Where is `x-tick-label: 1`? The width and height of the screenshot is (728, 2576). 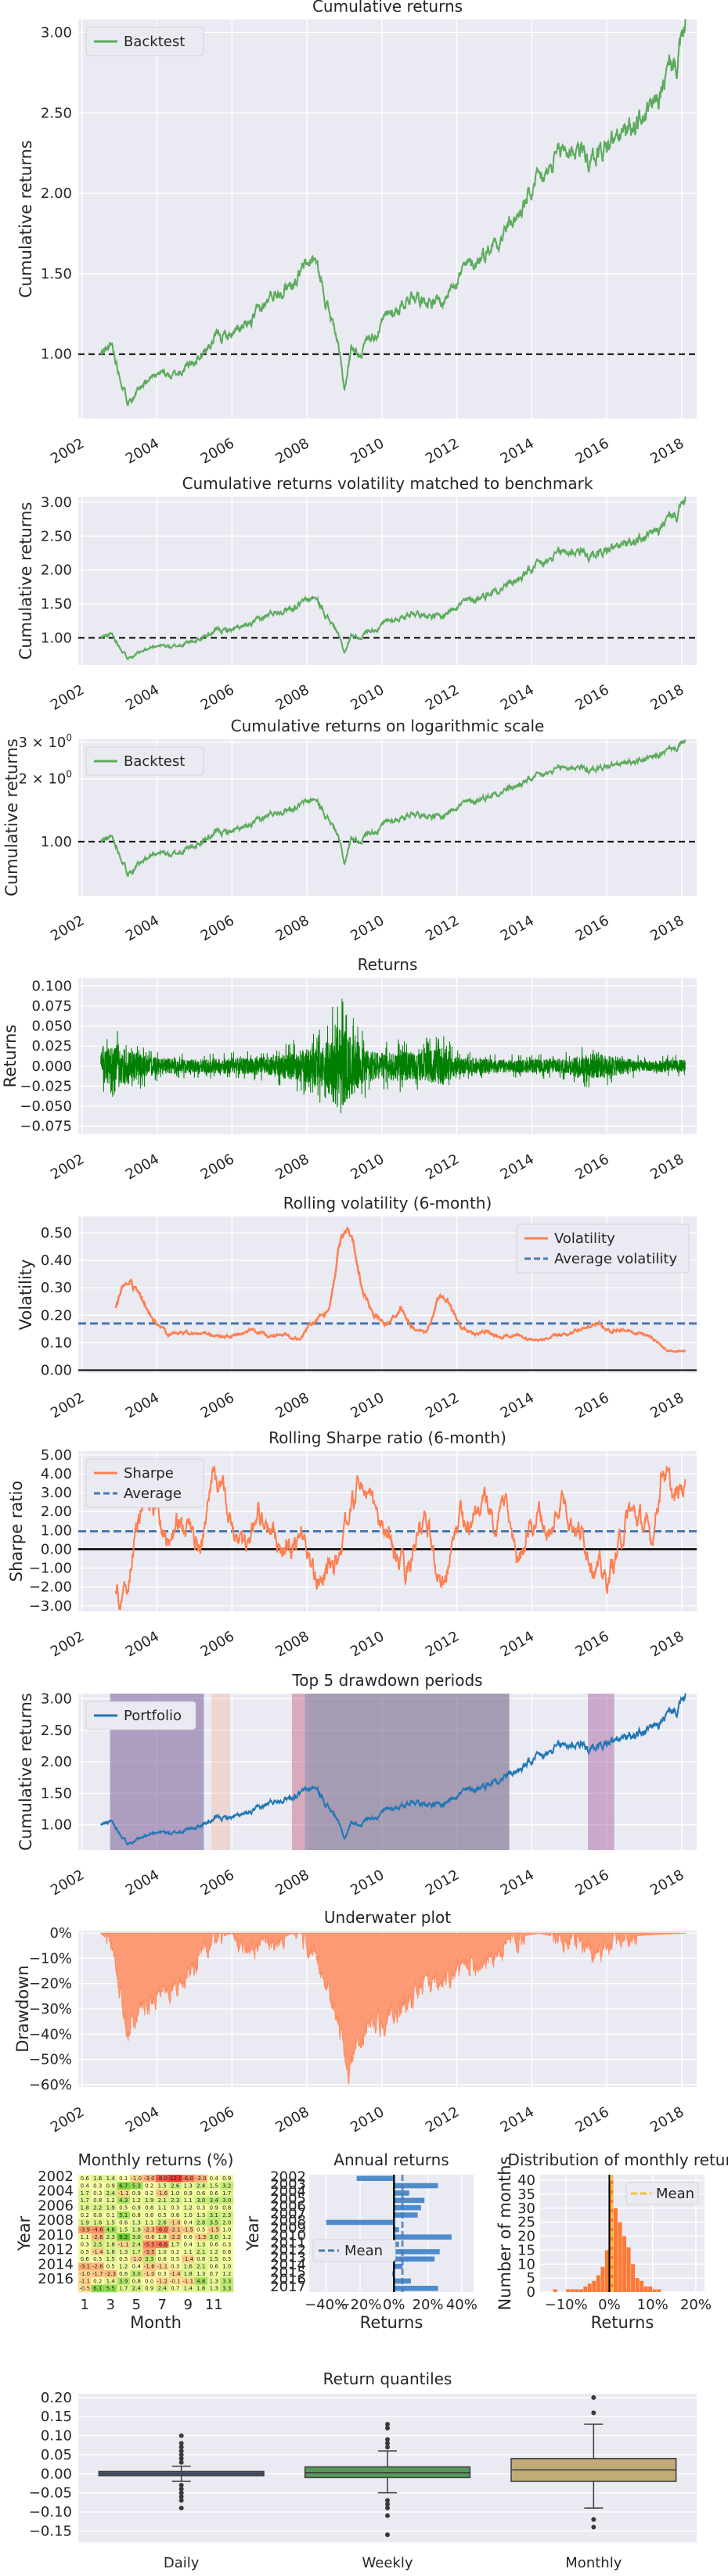
x-tick-label: 1 is located at coordinates (85, 2305).